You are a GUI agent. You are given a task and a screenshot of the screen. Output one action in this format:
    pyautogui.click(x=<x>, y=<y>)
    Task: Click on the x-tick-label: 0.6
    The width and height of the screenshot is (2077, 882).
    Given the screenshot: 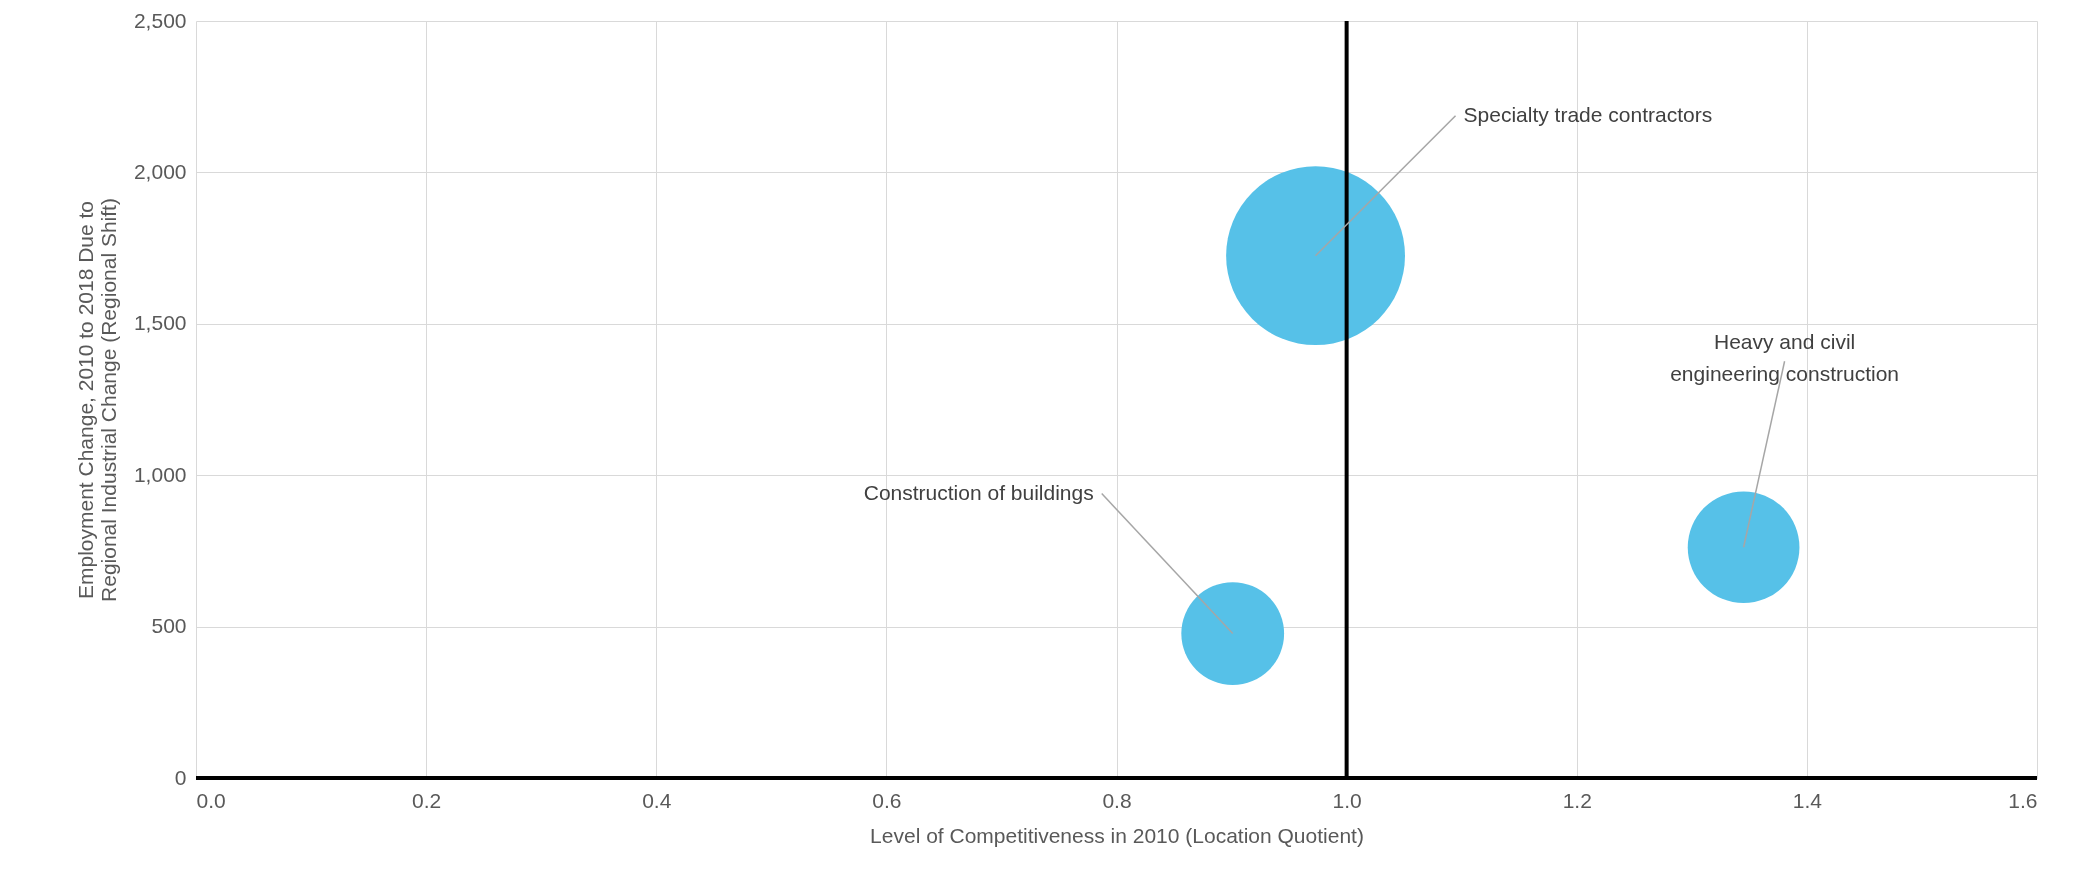 What is the action you would take?
    pyautogui.click(x=887, y=800)
    